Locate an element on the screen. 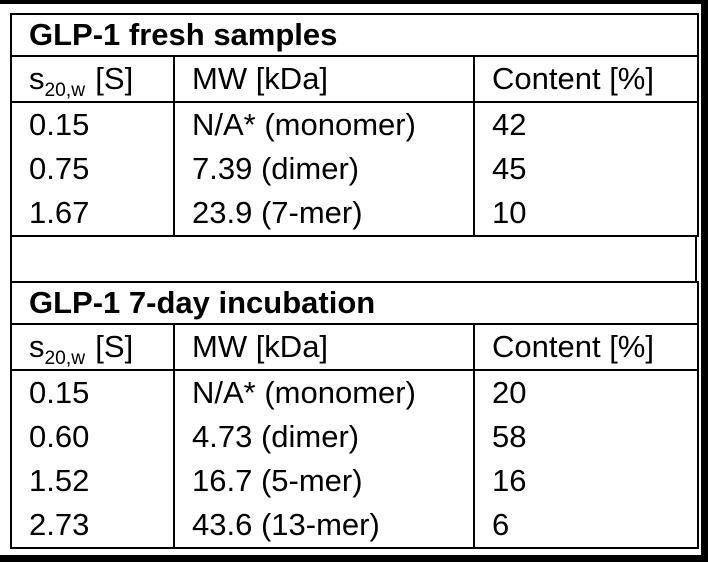 This screenshot has height=562, width=708. cell-content-value: 45 is located at coordinates (585, 169).